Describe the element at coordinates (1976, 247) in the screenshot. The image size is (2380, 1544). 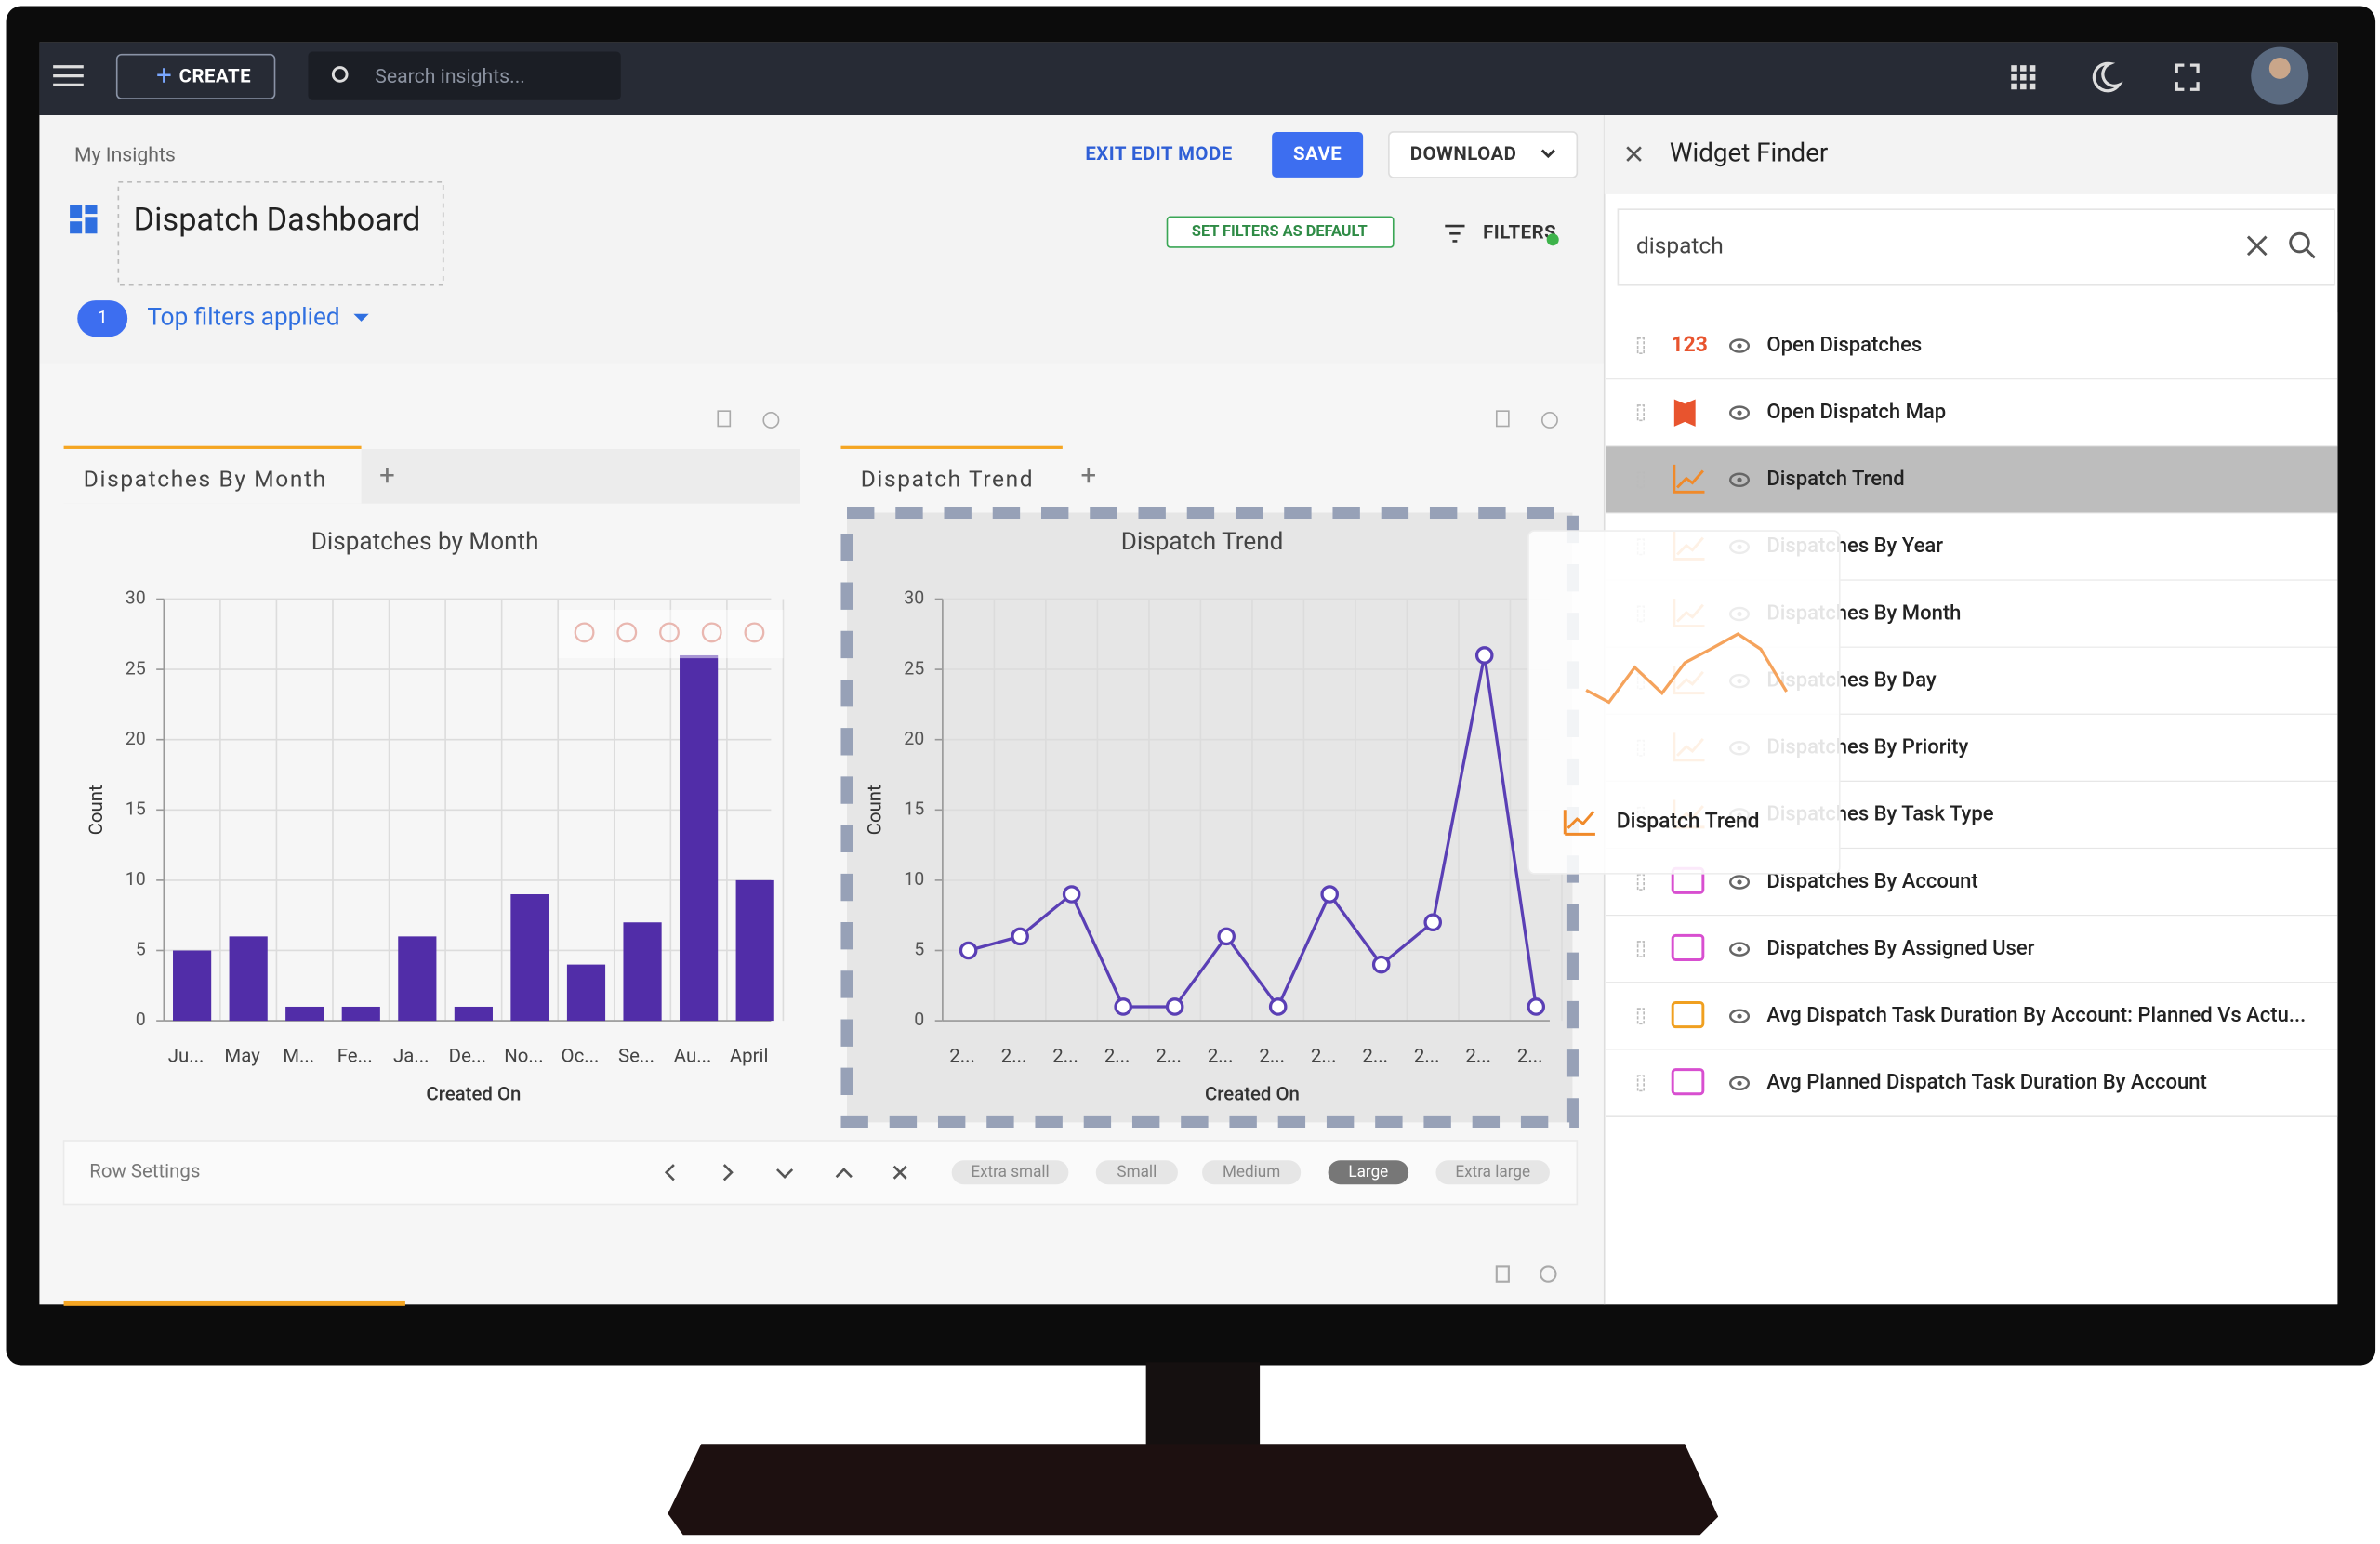
I see `widget-search` at that location.